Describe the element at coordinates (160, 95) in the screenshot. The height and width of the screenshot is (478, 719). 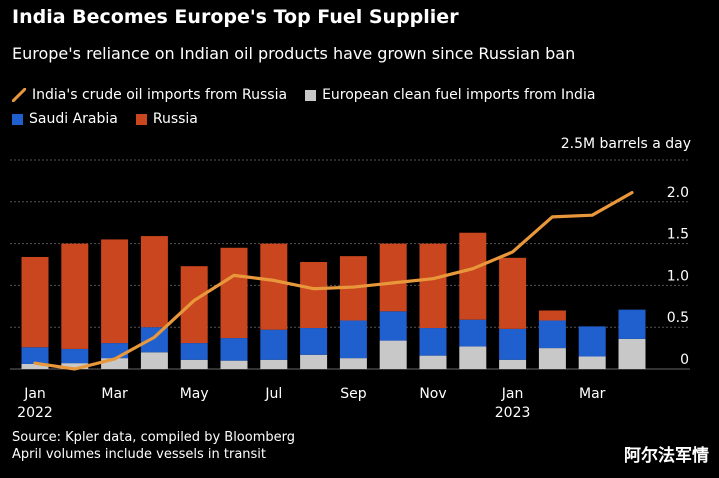
I see `legend-label: India's crude oil imports from Russia` at that location.